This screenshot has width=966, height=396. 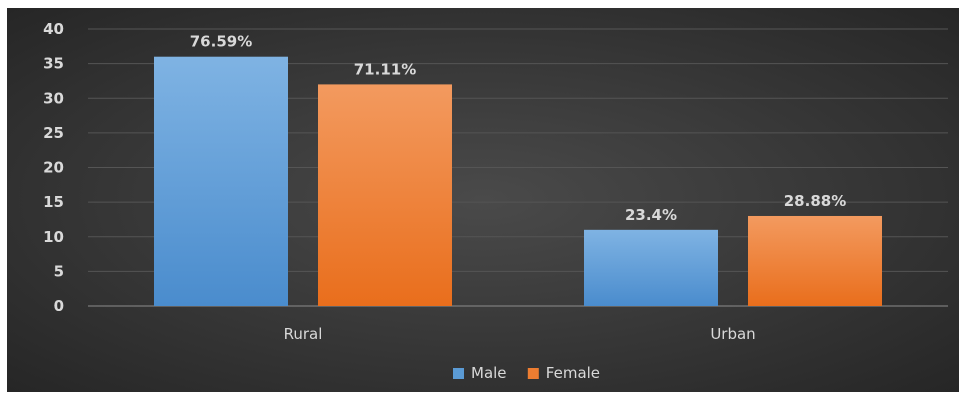 I want to click on y-tick-label: 5, so click(x=59, y=271).